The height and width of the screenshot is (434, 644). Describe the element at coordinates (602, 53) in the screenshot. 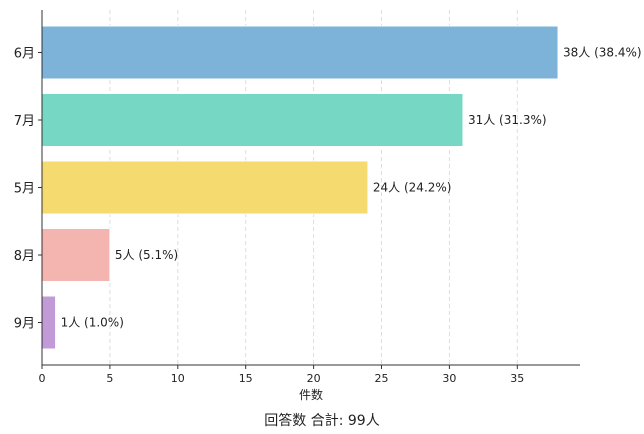

I see `data-label: 38人 (38.4%)` at that location.